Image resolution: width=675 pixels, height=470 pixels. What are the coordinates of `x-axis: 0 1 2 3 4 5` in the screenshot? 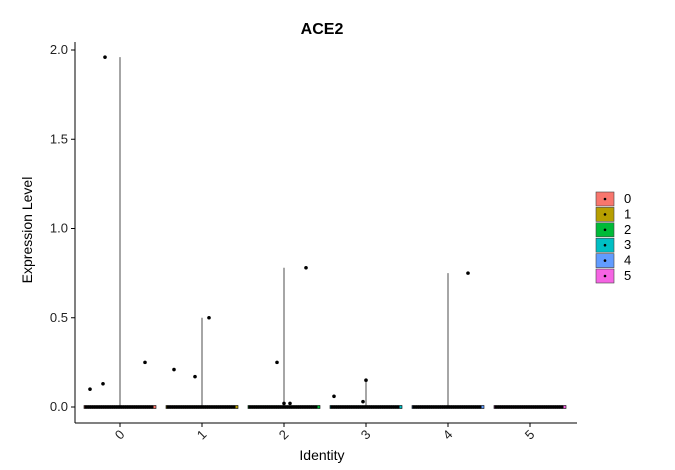 It's located at (326, 432).